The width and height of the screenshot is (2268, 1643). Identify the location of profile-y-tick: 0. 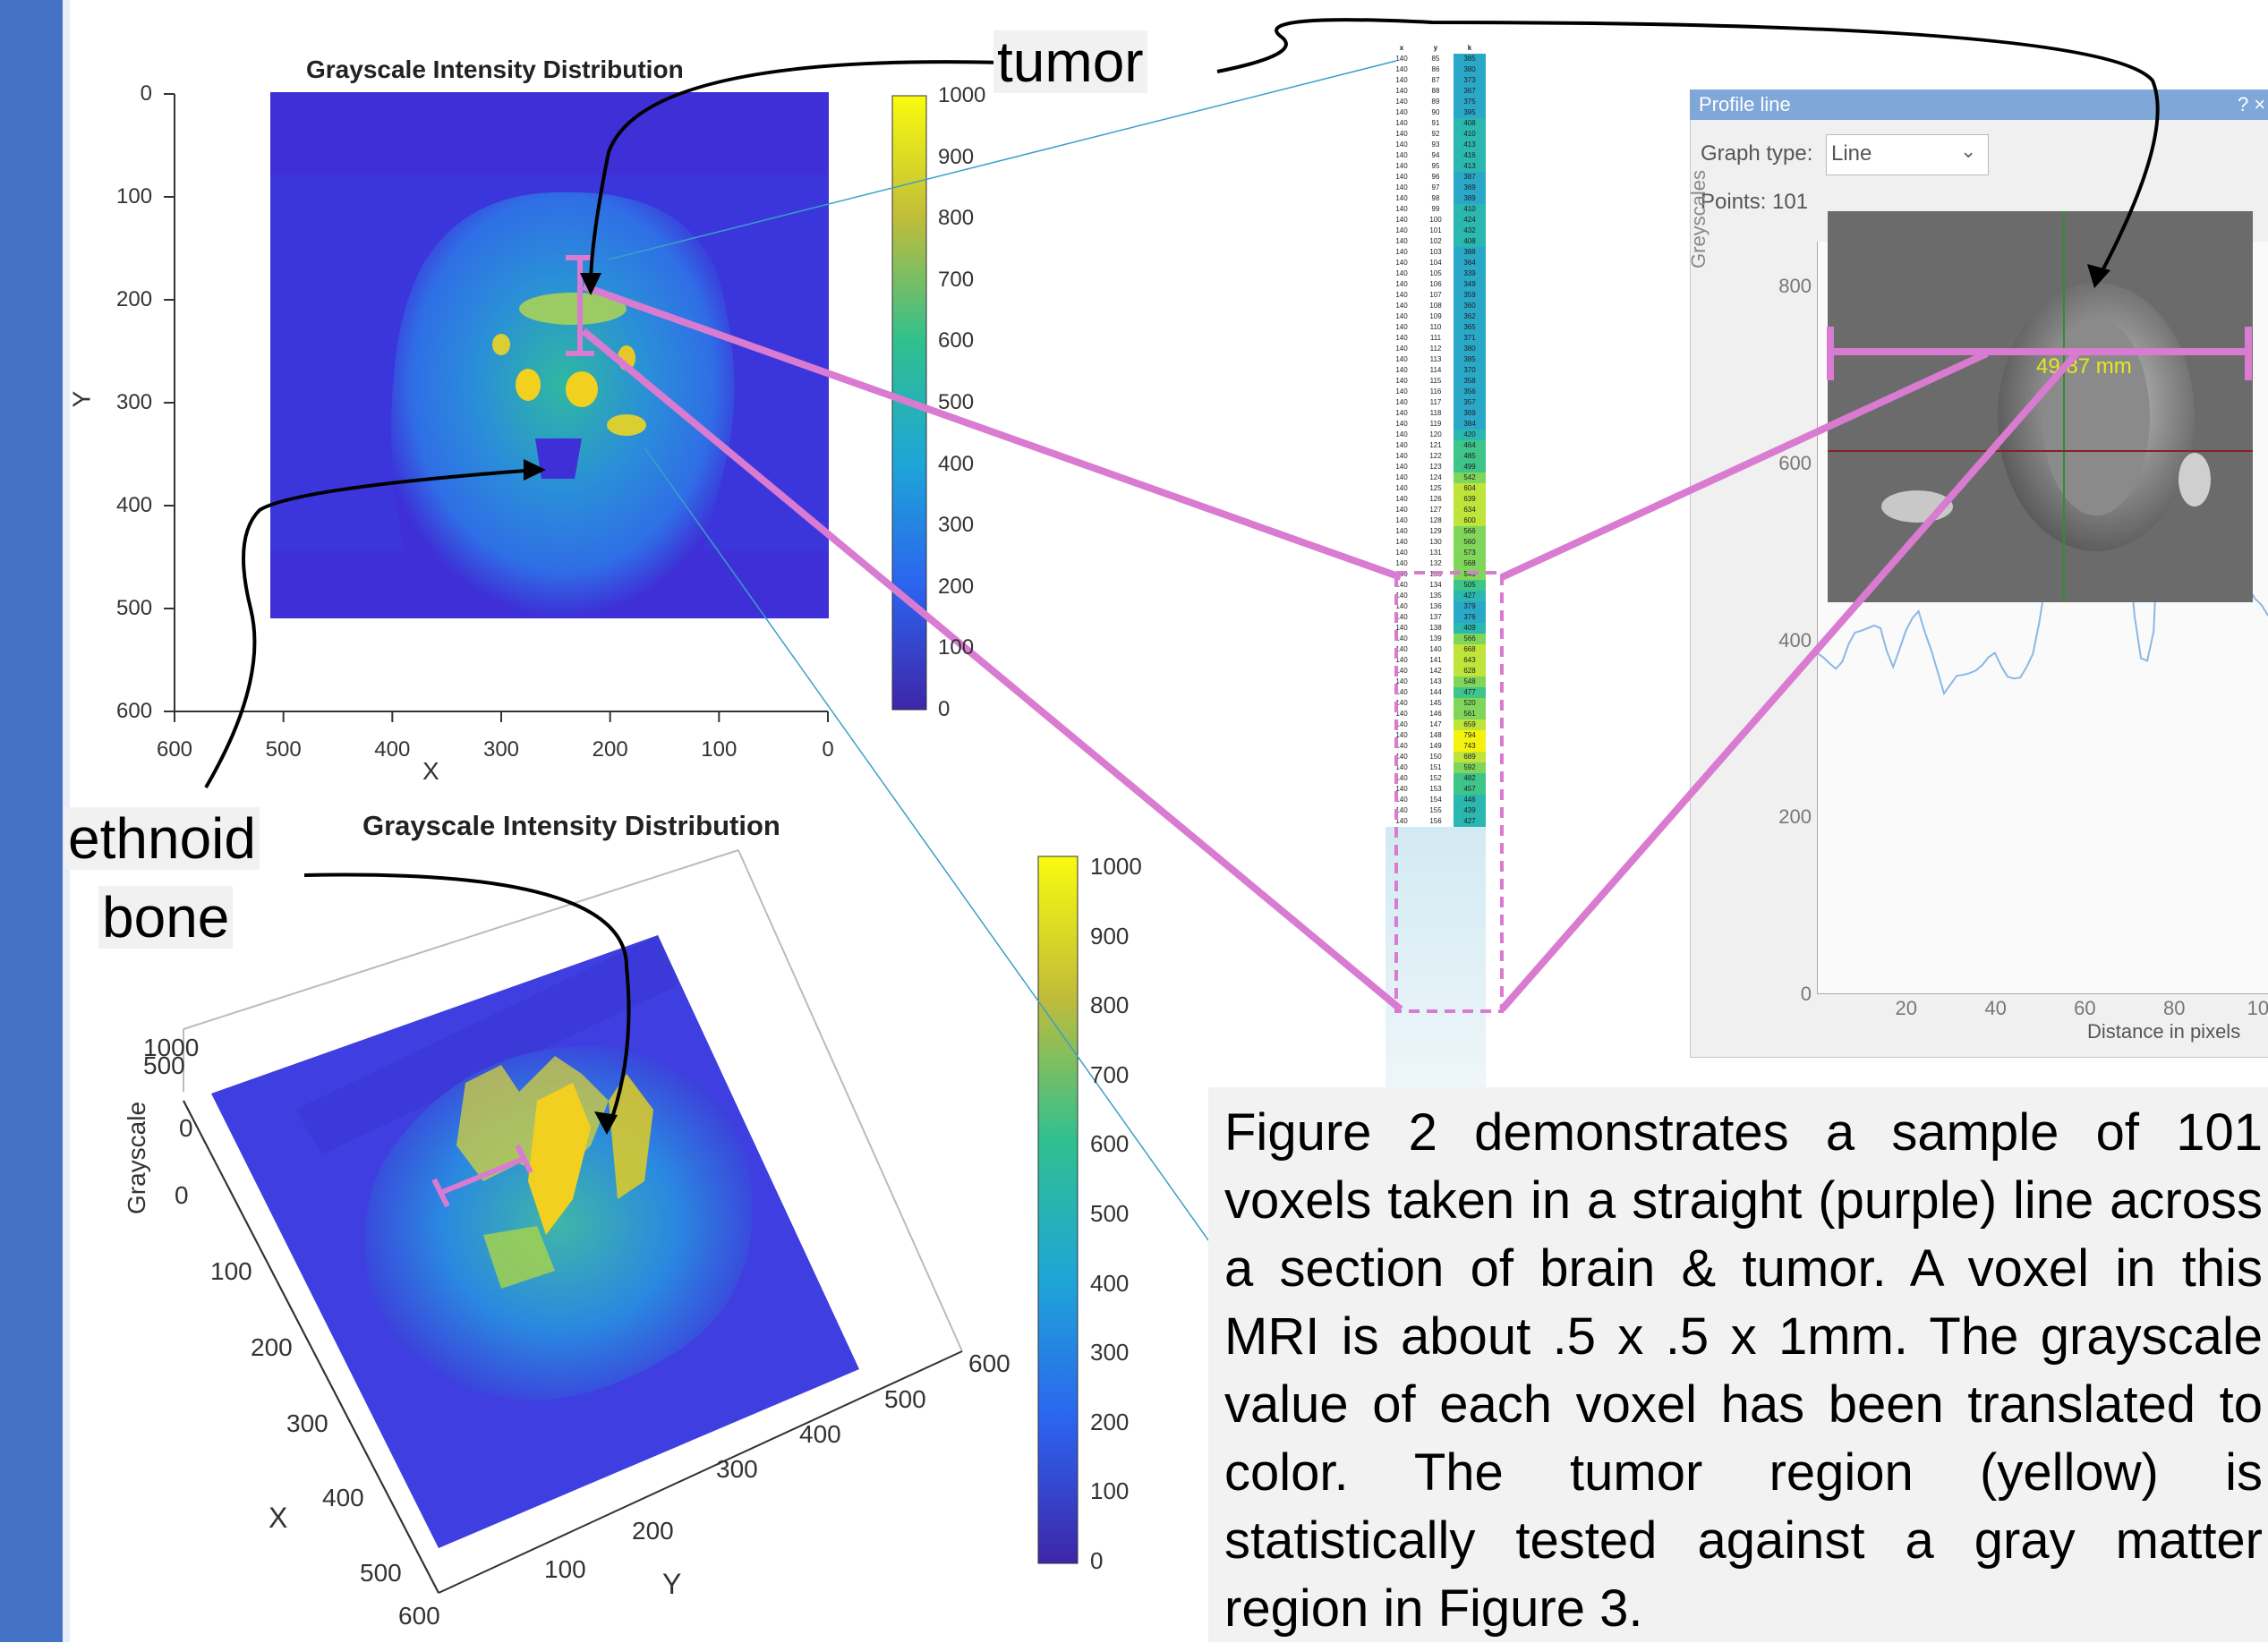
(1806, 994).